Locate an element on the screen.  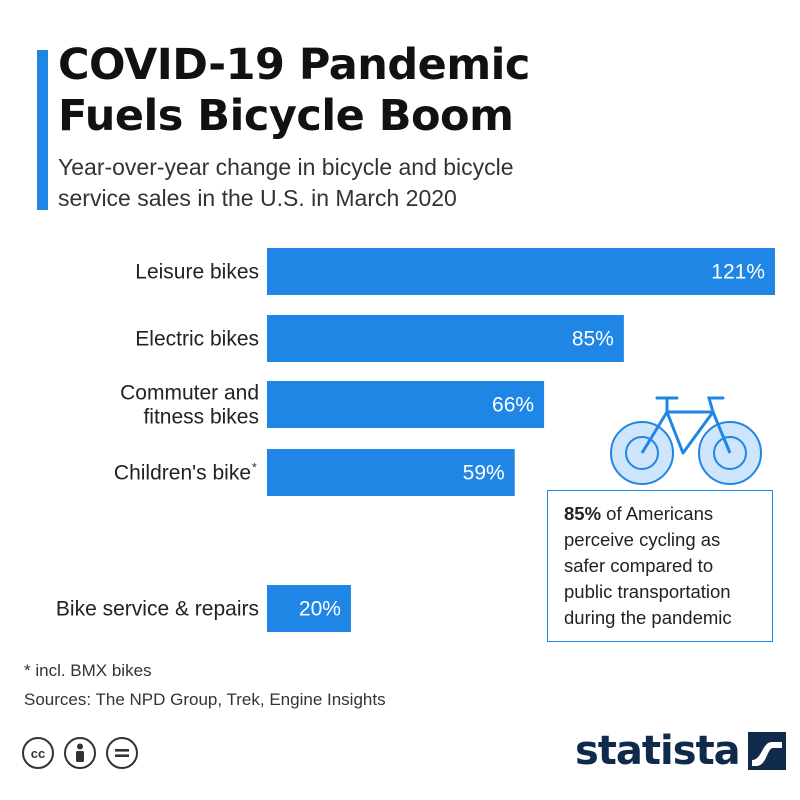
callout-line-3: safer compared to is located at coordinates (639, 565).